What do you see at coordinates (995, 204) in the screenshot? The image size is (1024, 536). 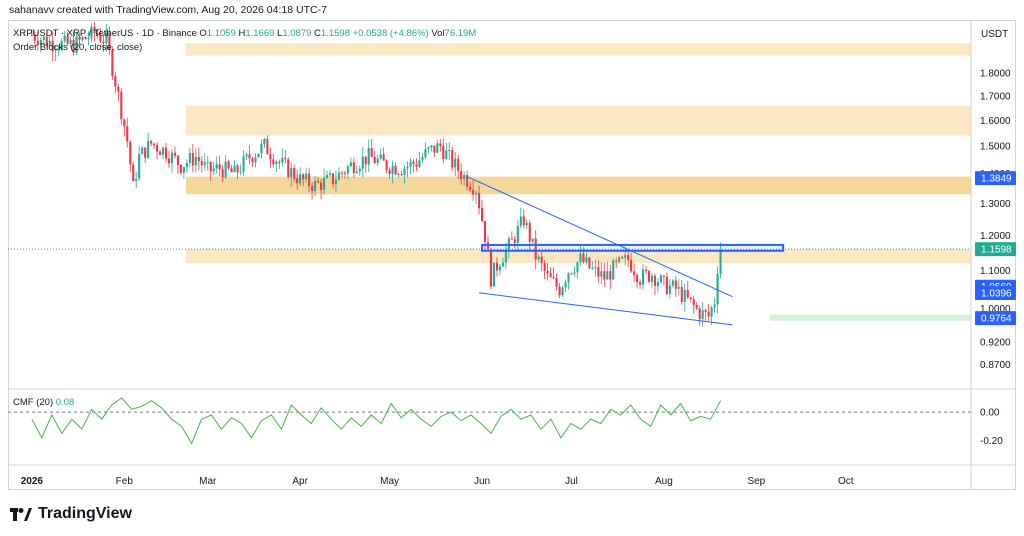 I see `y-tick-label: 1.3000` at bounding box center [995, 204].